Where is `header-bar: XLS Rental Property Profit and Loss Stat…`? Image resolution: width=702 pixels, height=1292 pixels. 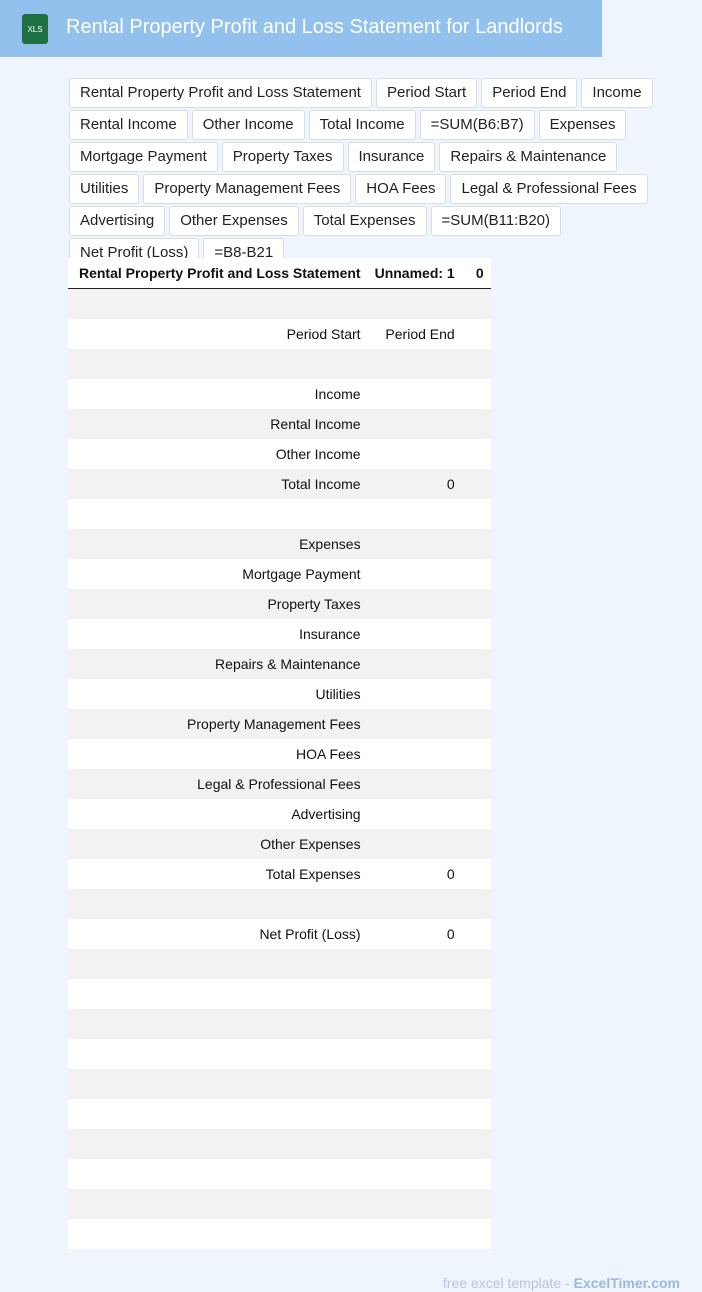 header-bar: XLS Rental Property Profit and Loss Stat… is located at coordinates (301, 28).